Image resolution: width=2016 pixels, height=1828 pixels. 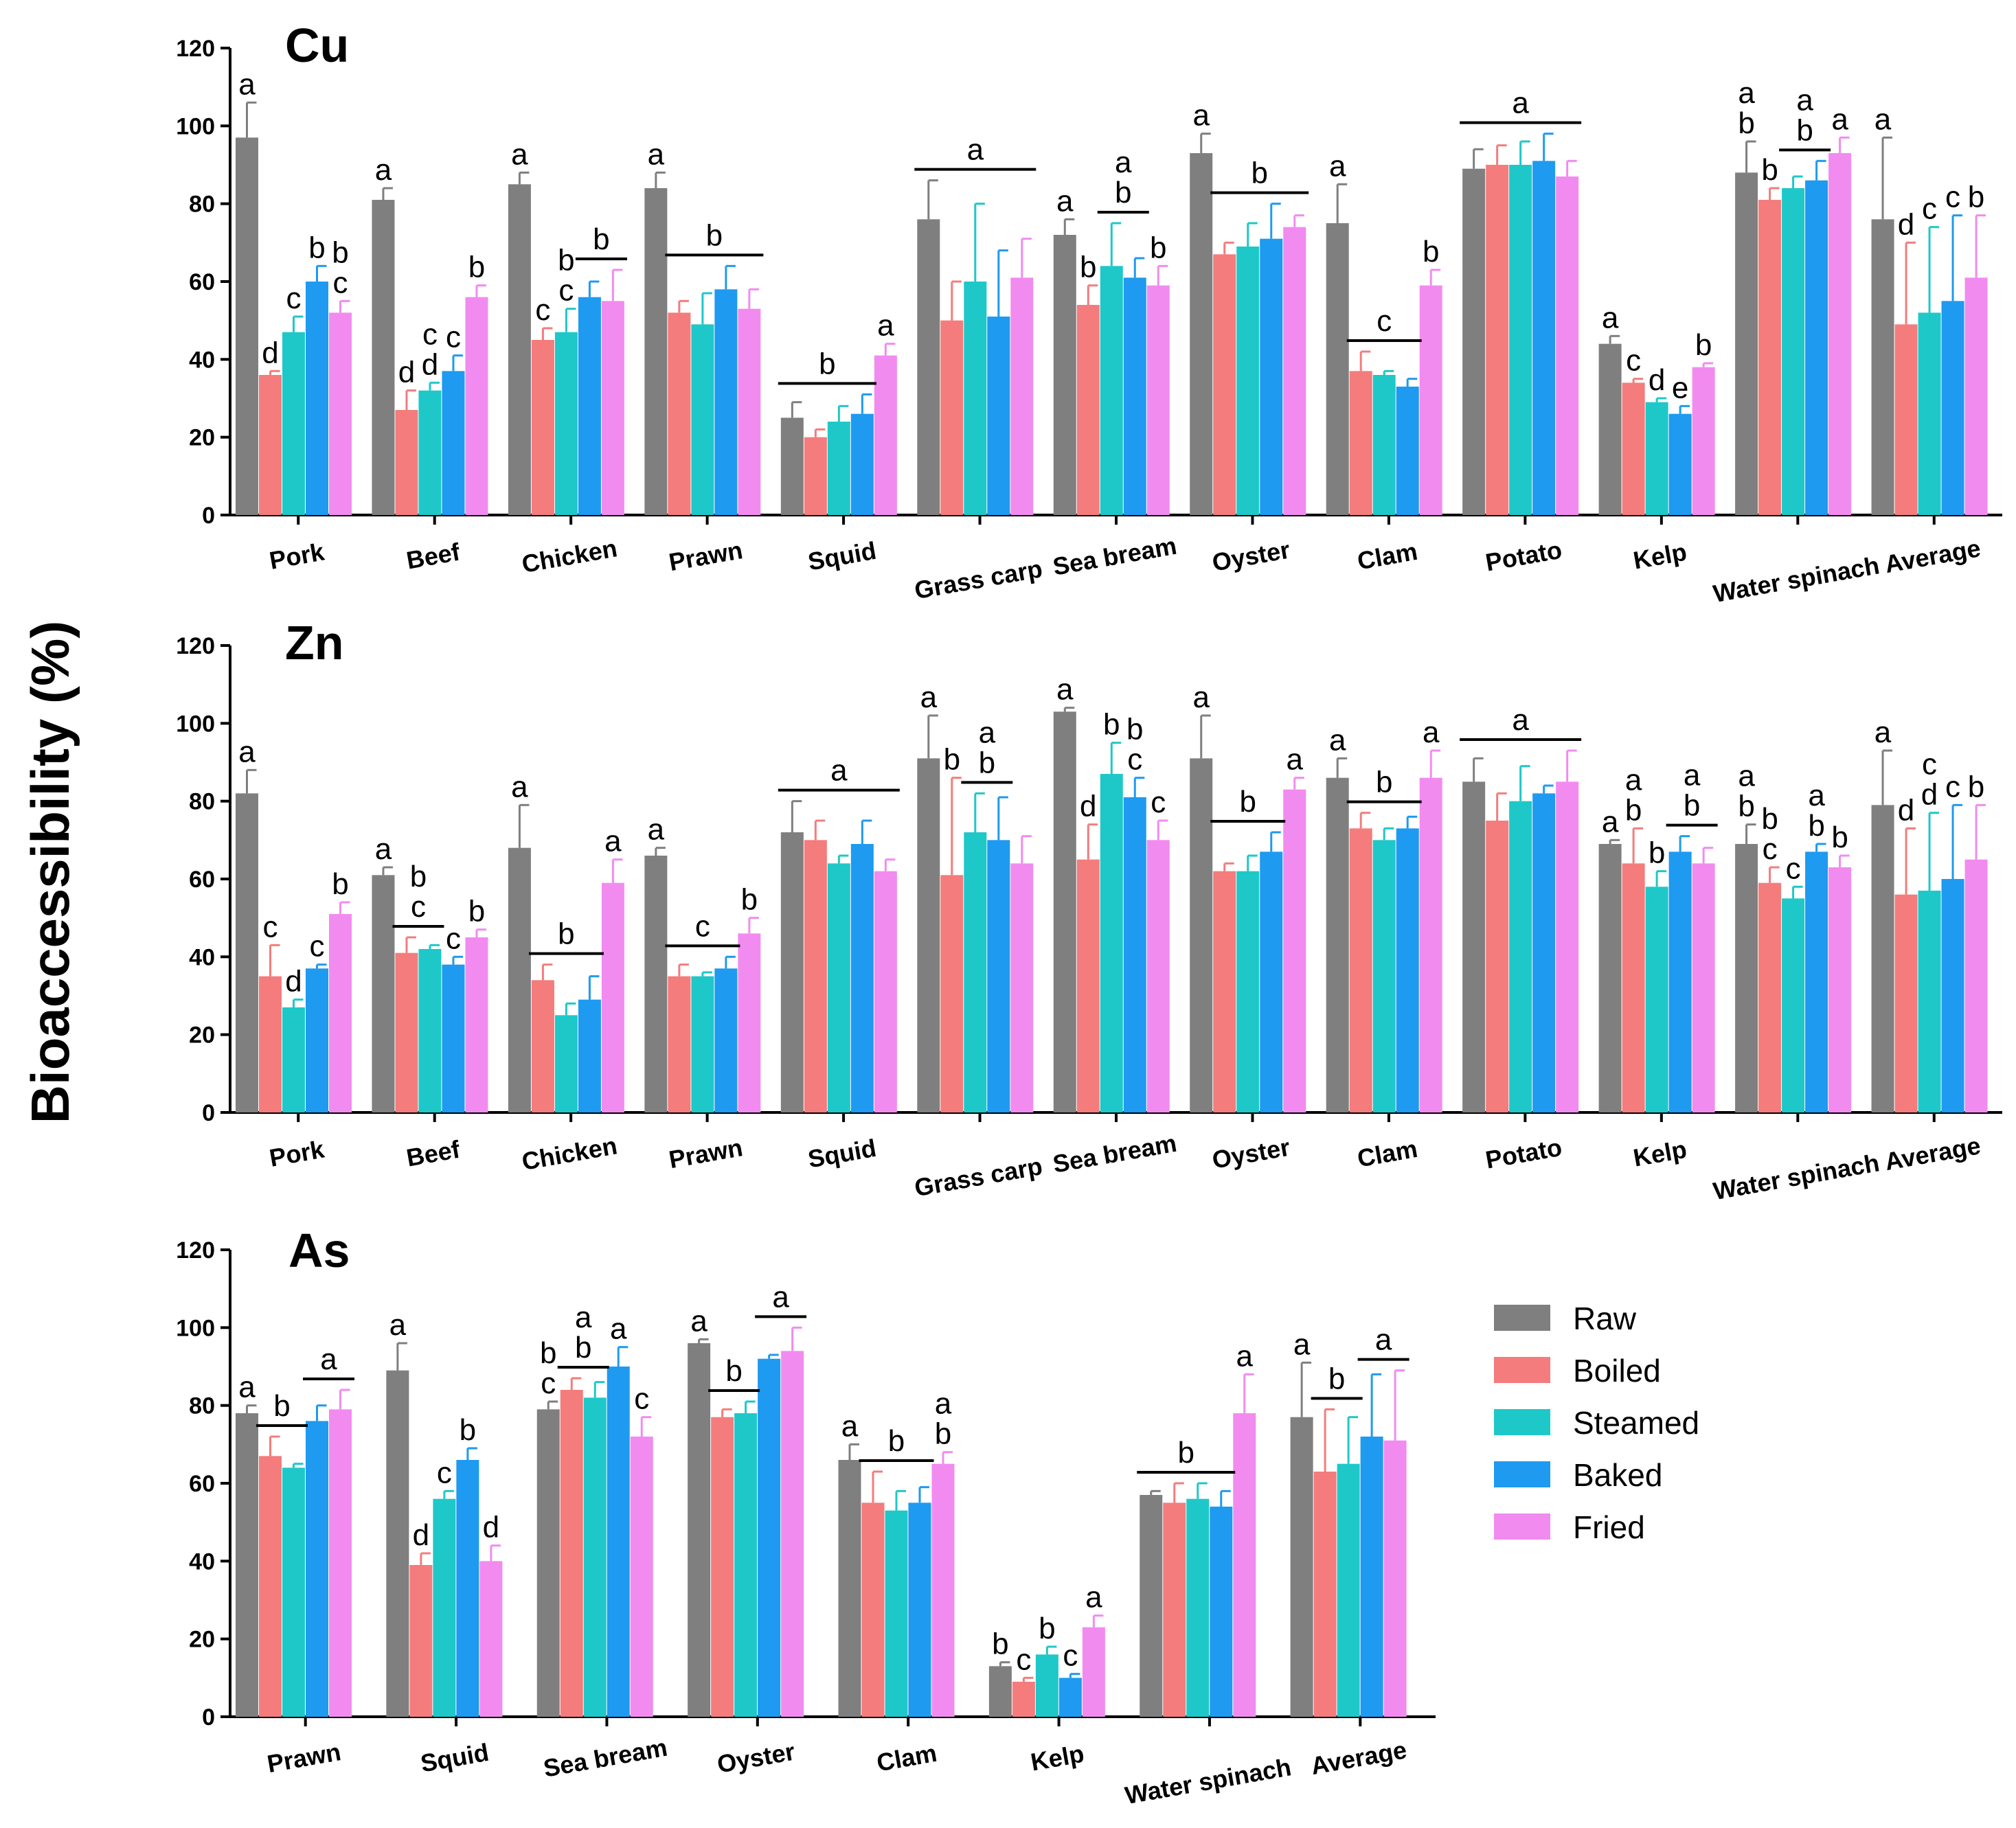 I want to click on bar-sea-bream-raw, so click(x=1065, y=375).